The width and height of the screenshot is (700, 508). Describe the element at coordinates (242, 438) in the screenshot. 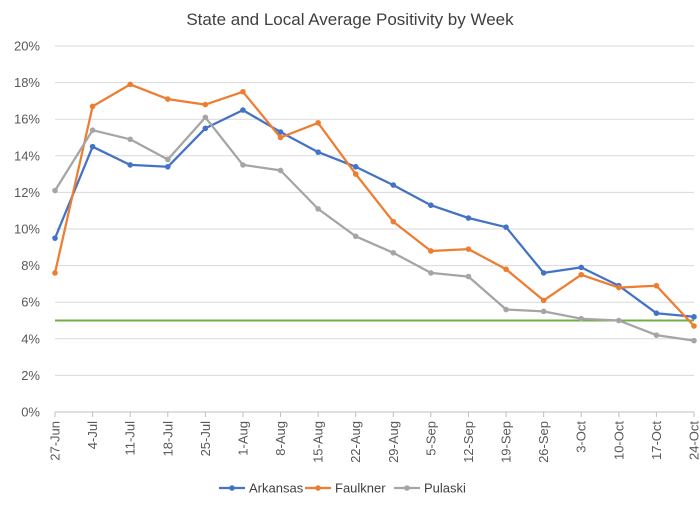

I see `x-tick-label: 1-Aug` at that location.